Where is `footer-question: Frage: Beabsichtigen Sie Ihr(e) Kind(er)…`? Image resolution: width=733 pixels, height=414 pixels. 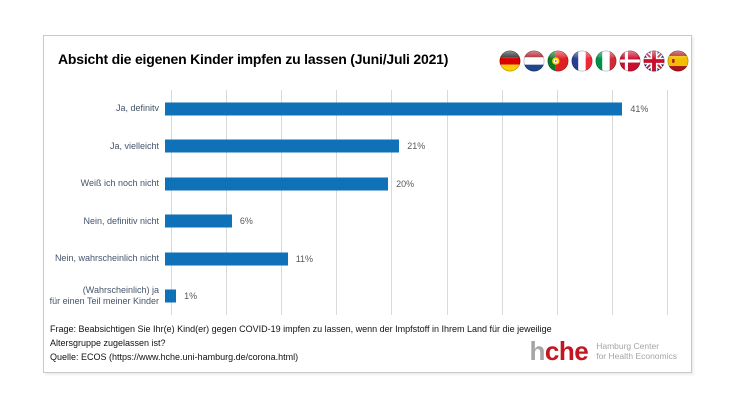 footer-question: Frage: Beabsichtigen Sie Ihr(e) Kind(er)… is located at coordinates (301, 336).